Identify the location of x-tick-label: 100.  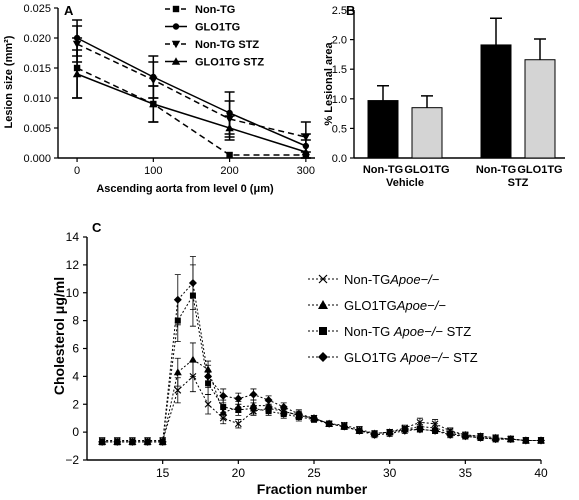
(153, 171).